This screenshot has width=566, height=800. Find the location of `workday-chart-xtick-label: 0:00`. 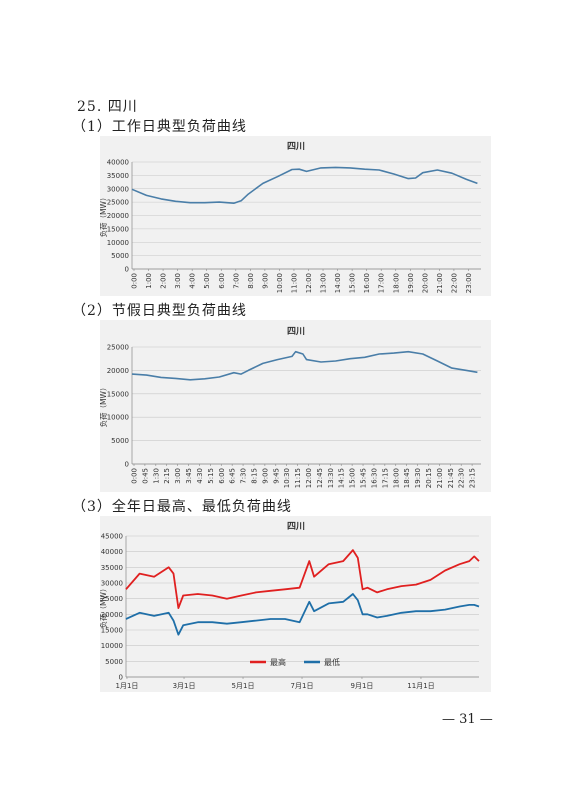

workday-chart-xtick-label: 0:00 is located at coordinates (135, 281).